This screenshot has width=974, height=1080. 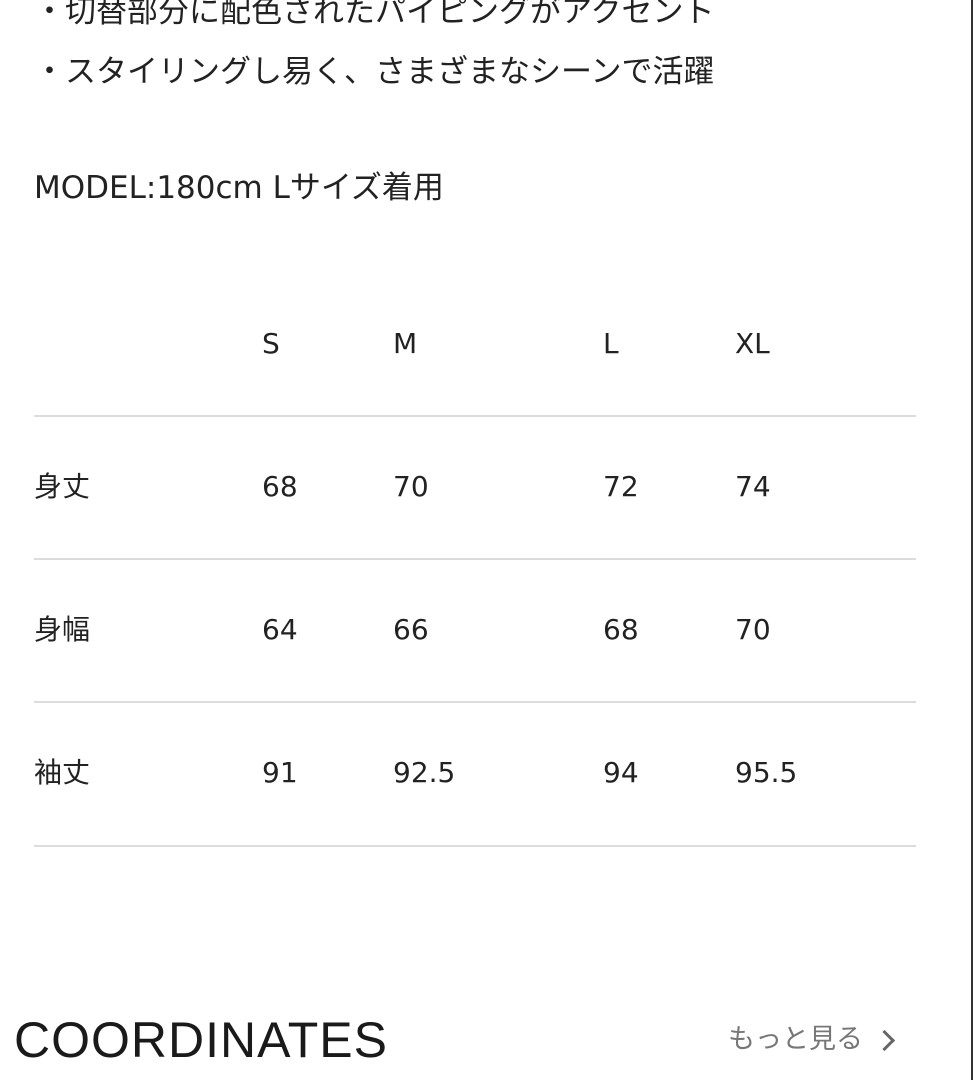 I want to click on see-more-label: もっと見る, so click(x=795, y=1039).